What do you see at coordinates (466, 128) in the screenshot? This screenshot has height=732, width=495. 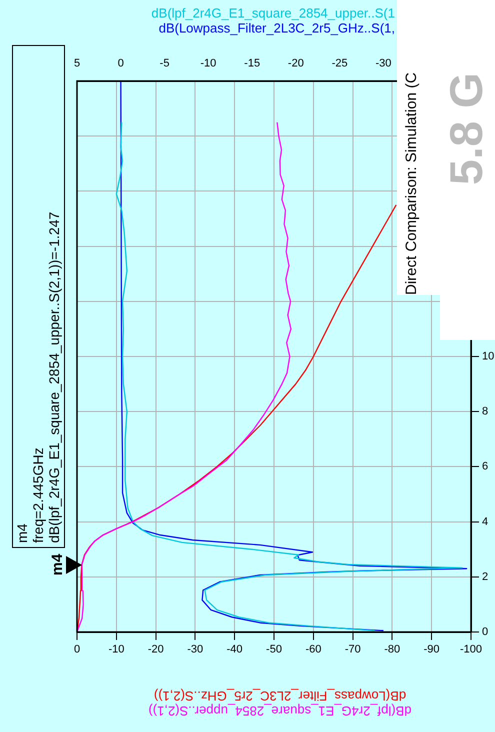 I see `annotation: 5.8 G` at bounding box center [466, 128].